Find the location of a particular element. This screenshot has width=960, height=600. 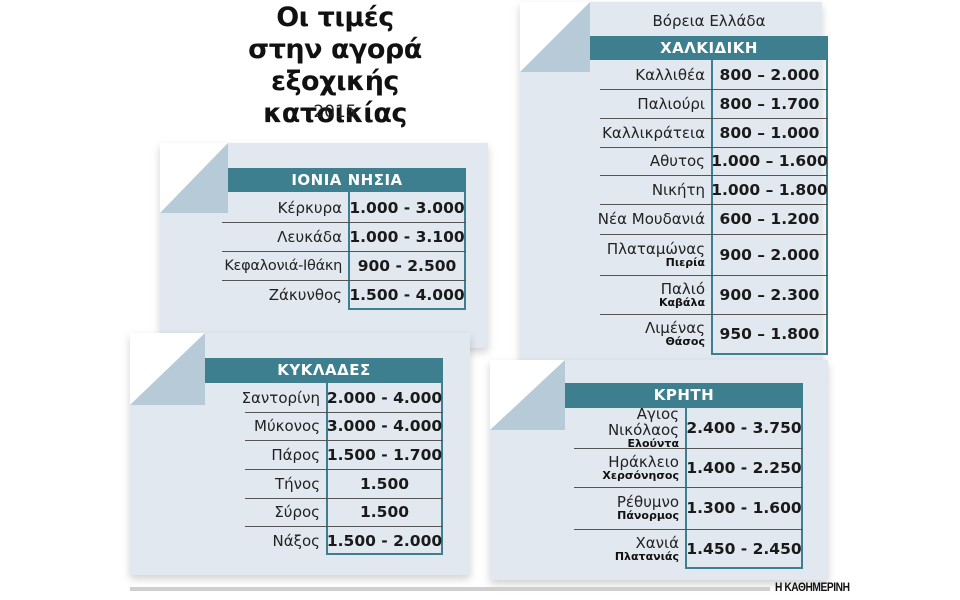

title-line-1: Οι τιμές is located at coordinates (335, 17).